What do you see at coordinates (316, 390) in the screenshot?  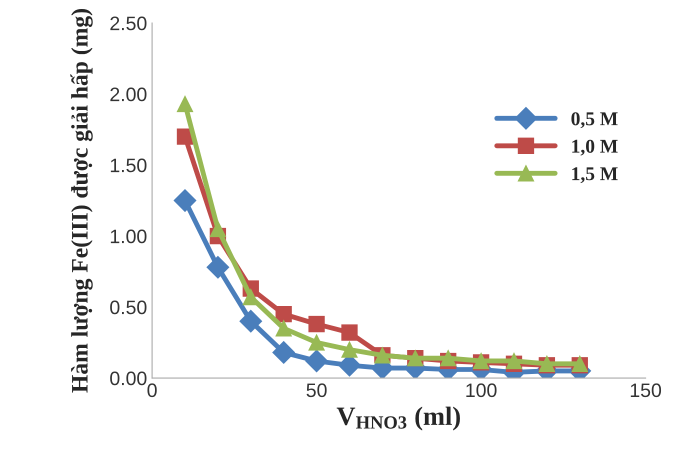 I see `x-tick-label: 50` at bounding box center [316, 390].